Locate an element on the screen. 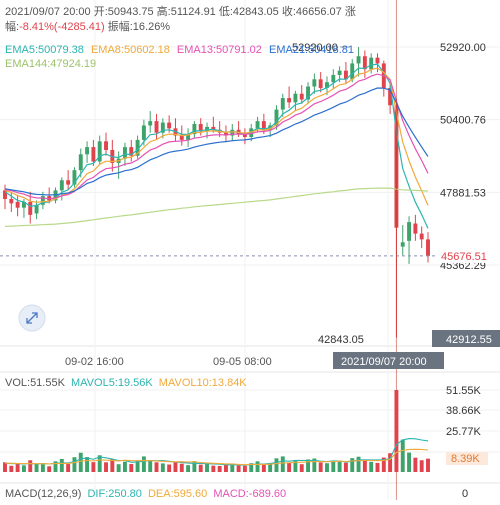  dif-legend: DIF:250.80 is located at coordinates (114, 494).